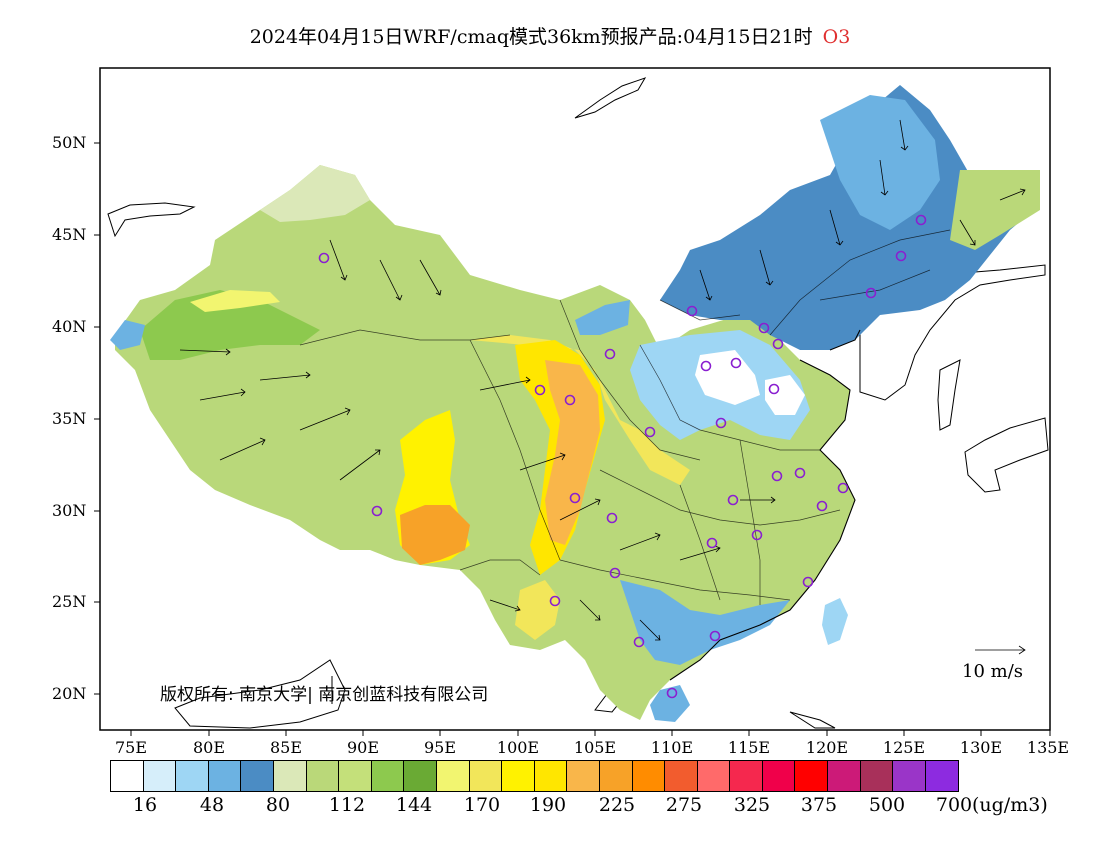 Image resolution: width=1100 pixels, height=850 pixels. What do you see at coordinates (684, 805) in the screenshot?
I see `legend-label: 275` at bounding box center [684, 805].